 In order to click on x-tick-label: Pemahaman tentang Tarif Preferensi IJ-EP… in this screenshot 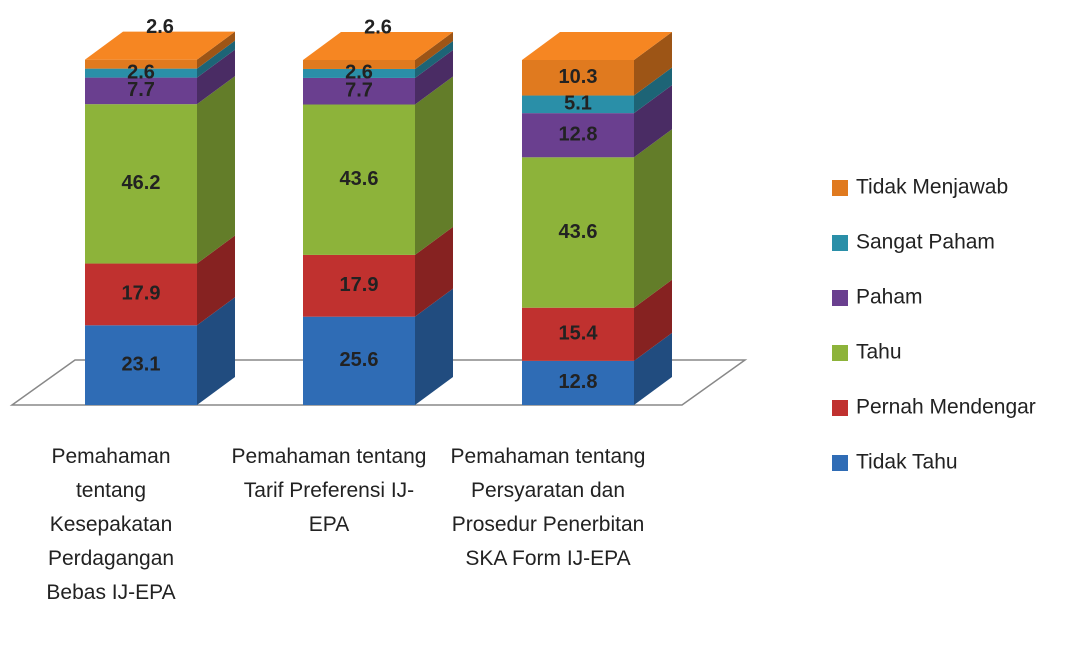, I will do `click(329, 490)`.